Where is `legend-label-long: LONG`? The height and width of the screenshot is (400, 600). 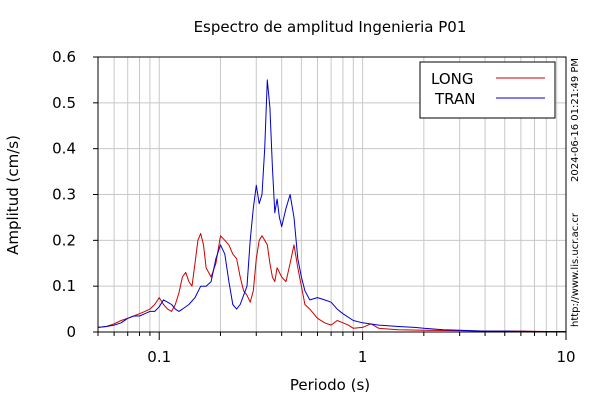 legend-label-long: LONG is located at coordinates (452, 79).